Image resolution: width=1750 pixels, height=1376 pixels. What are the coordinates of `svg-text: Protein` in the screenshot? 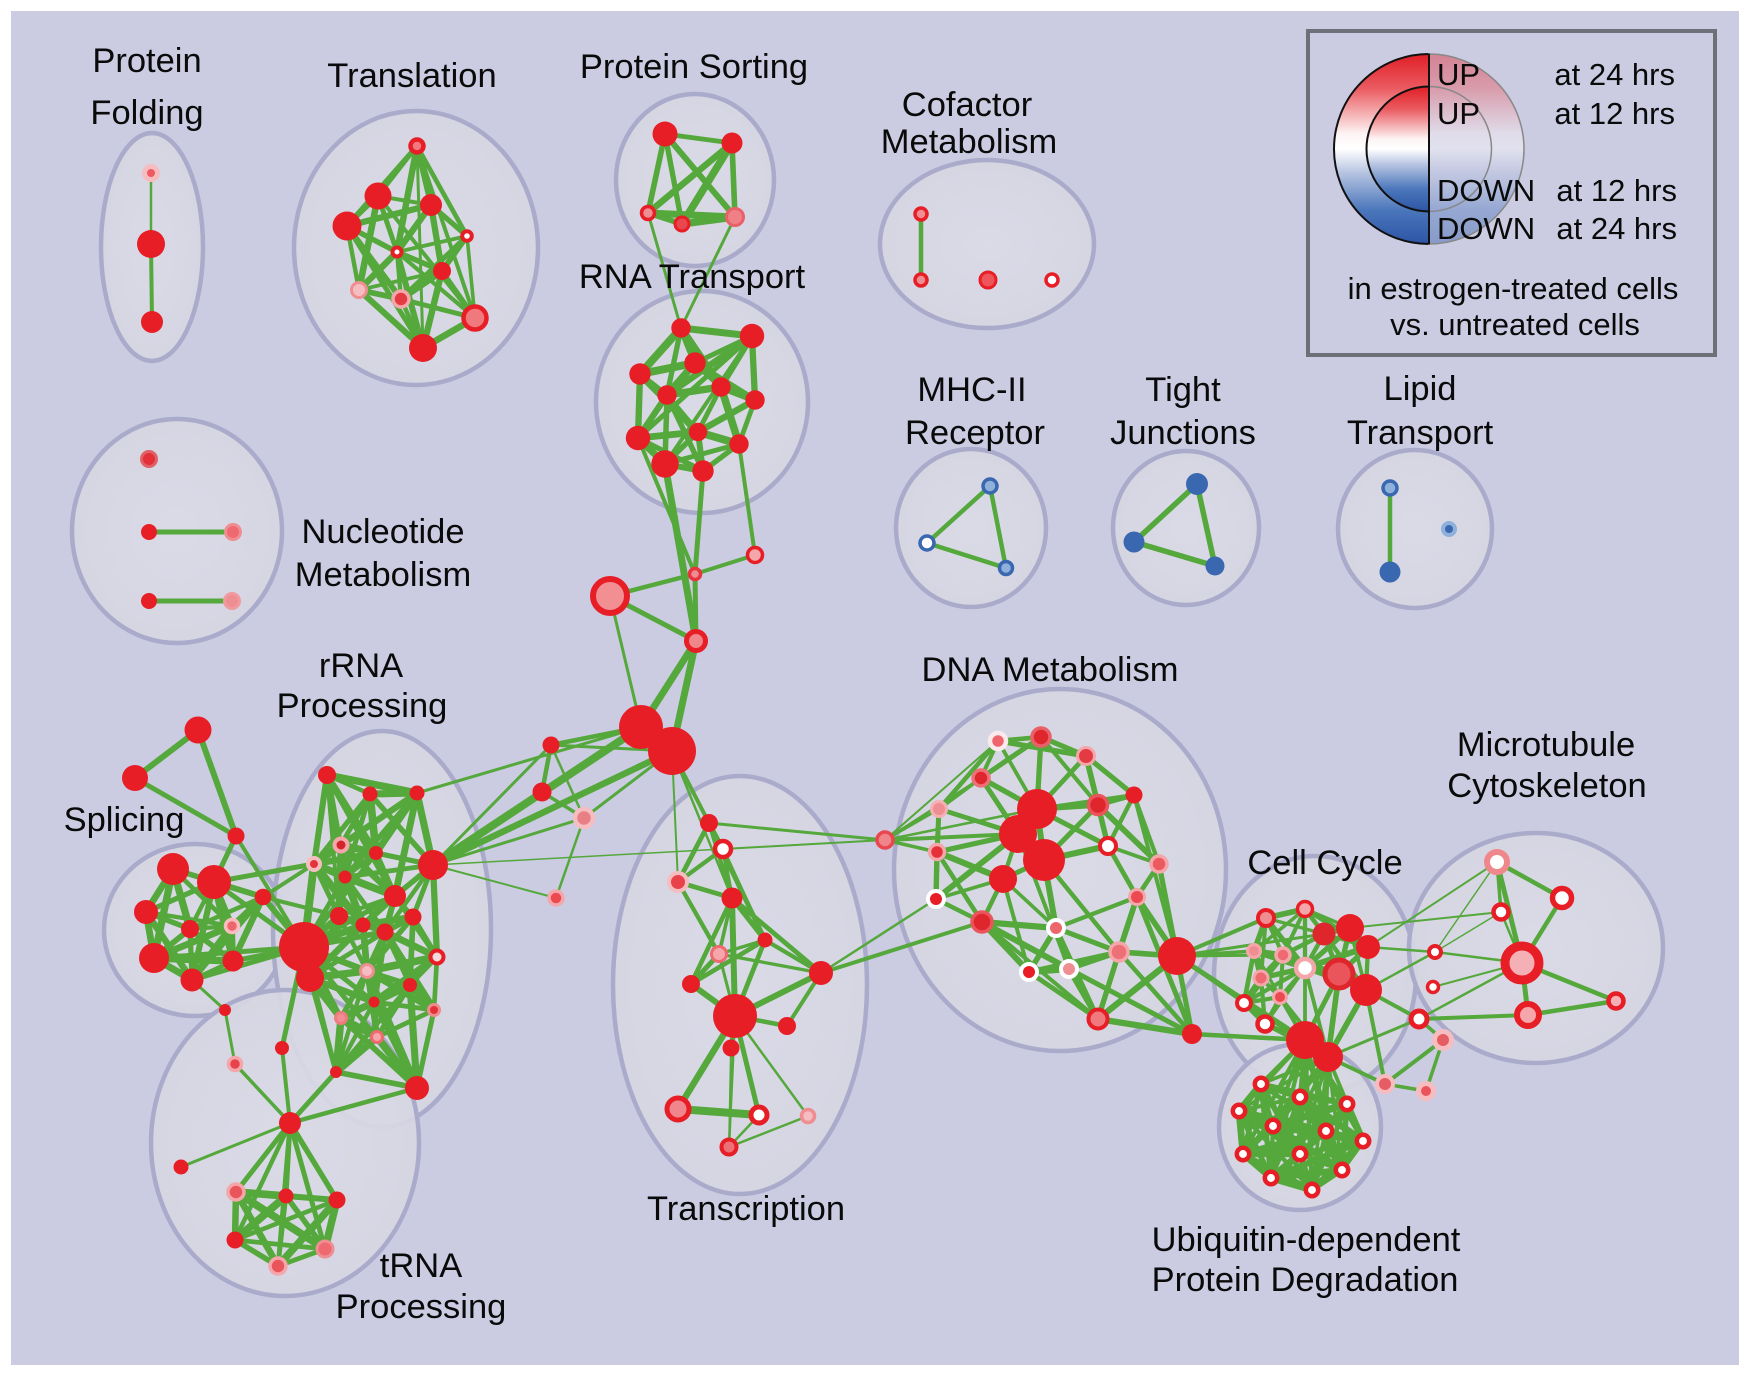 It's located at (146, 61).